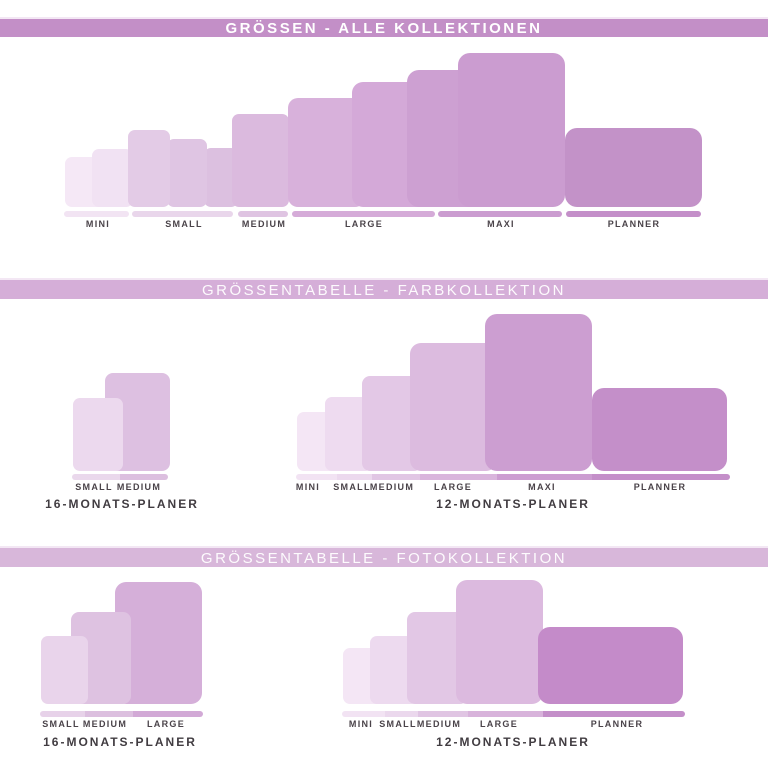 The height and width of the screenshot is (768, 768). What do you see at coordinates (384, 556) in the screenshot?
I see `section-header-photo-collection: GRÖSSENTABELLE - FOTOKOLLEKTION` at bounding box center [384, 556].